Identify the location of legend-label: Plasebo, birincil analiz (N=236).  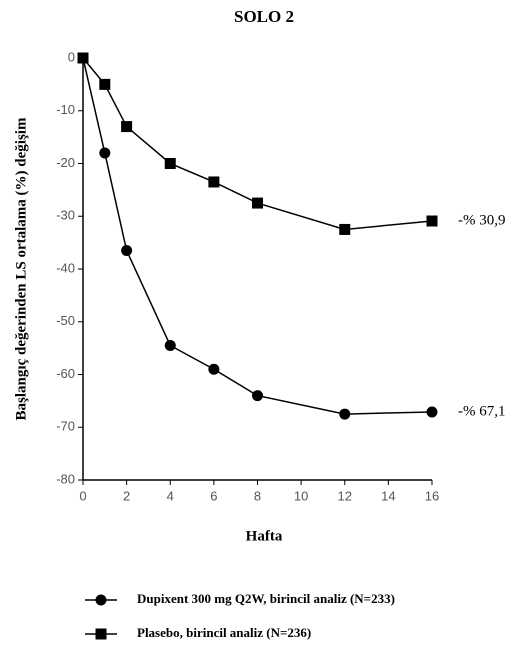
(224, 632).